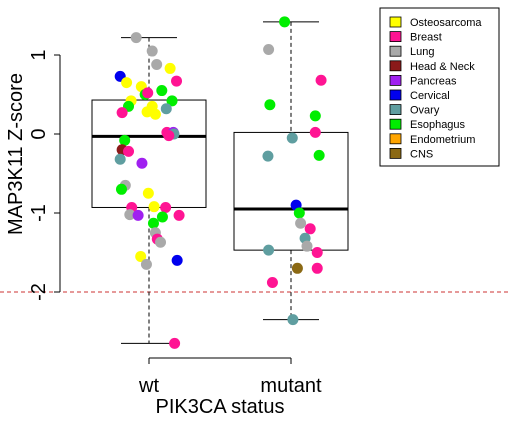 The image size is (508, 432). Describe the element at coordinates (16, 154) in the screenshot. I see `y-axis-label: MAP3K11 Z-score` at that location.